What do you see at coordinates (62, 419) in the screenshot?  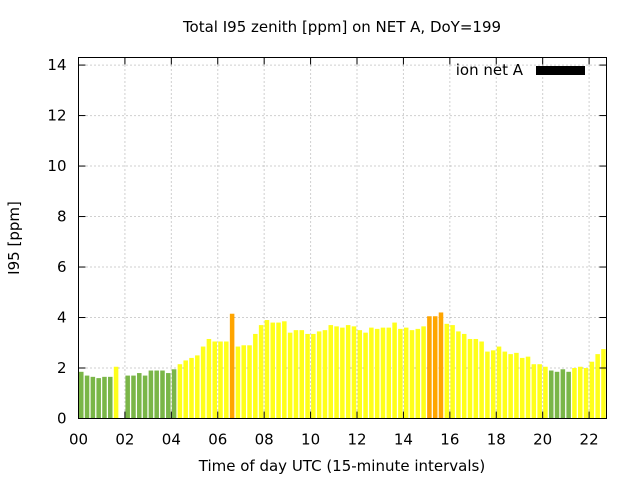 I see `y-tick-label: 0` at bounding box center [62, 419].